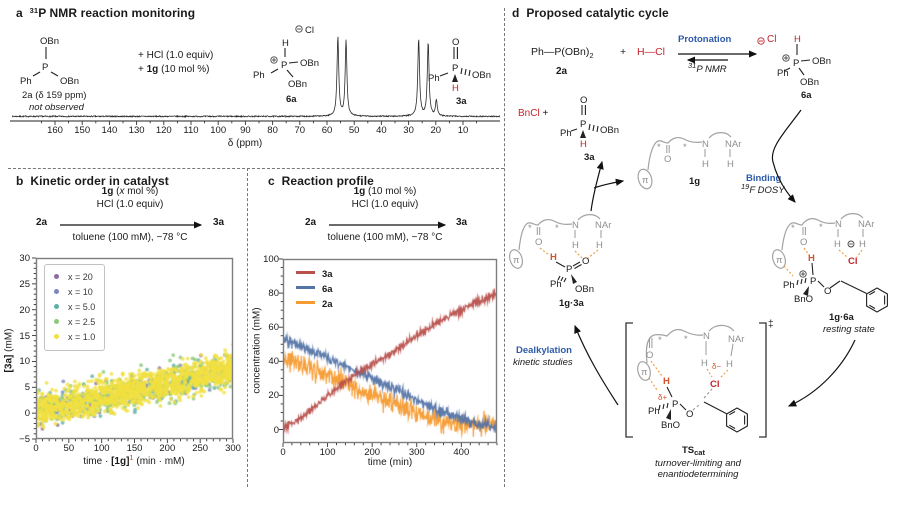 This screenshot has height=505, width=909. I want to click on d-equilibrium-arrows, so click(718, 57).